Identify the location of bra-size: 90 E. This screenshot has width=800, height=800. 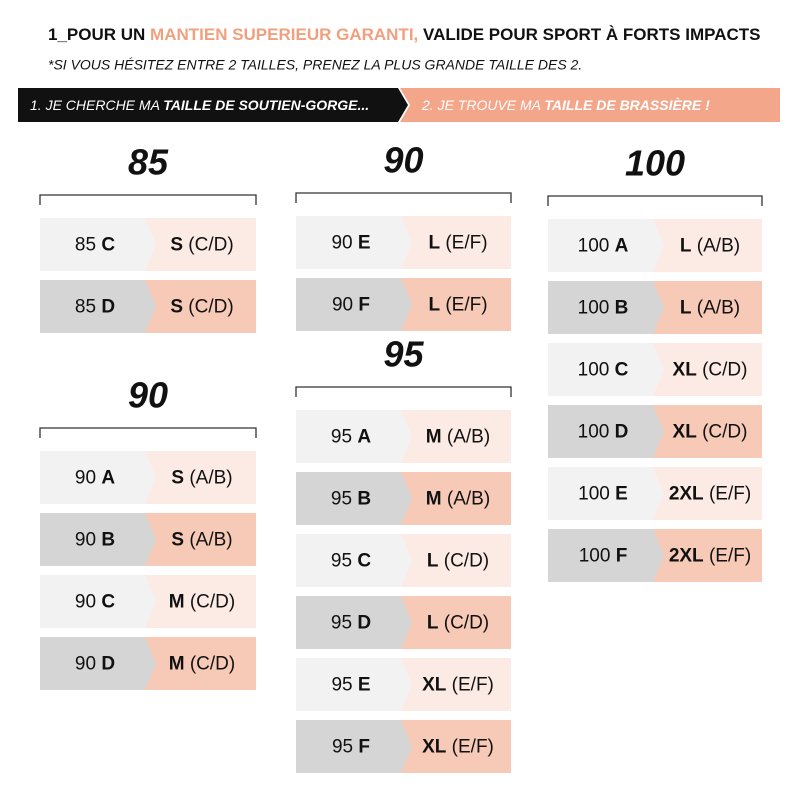
(350, 243).